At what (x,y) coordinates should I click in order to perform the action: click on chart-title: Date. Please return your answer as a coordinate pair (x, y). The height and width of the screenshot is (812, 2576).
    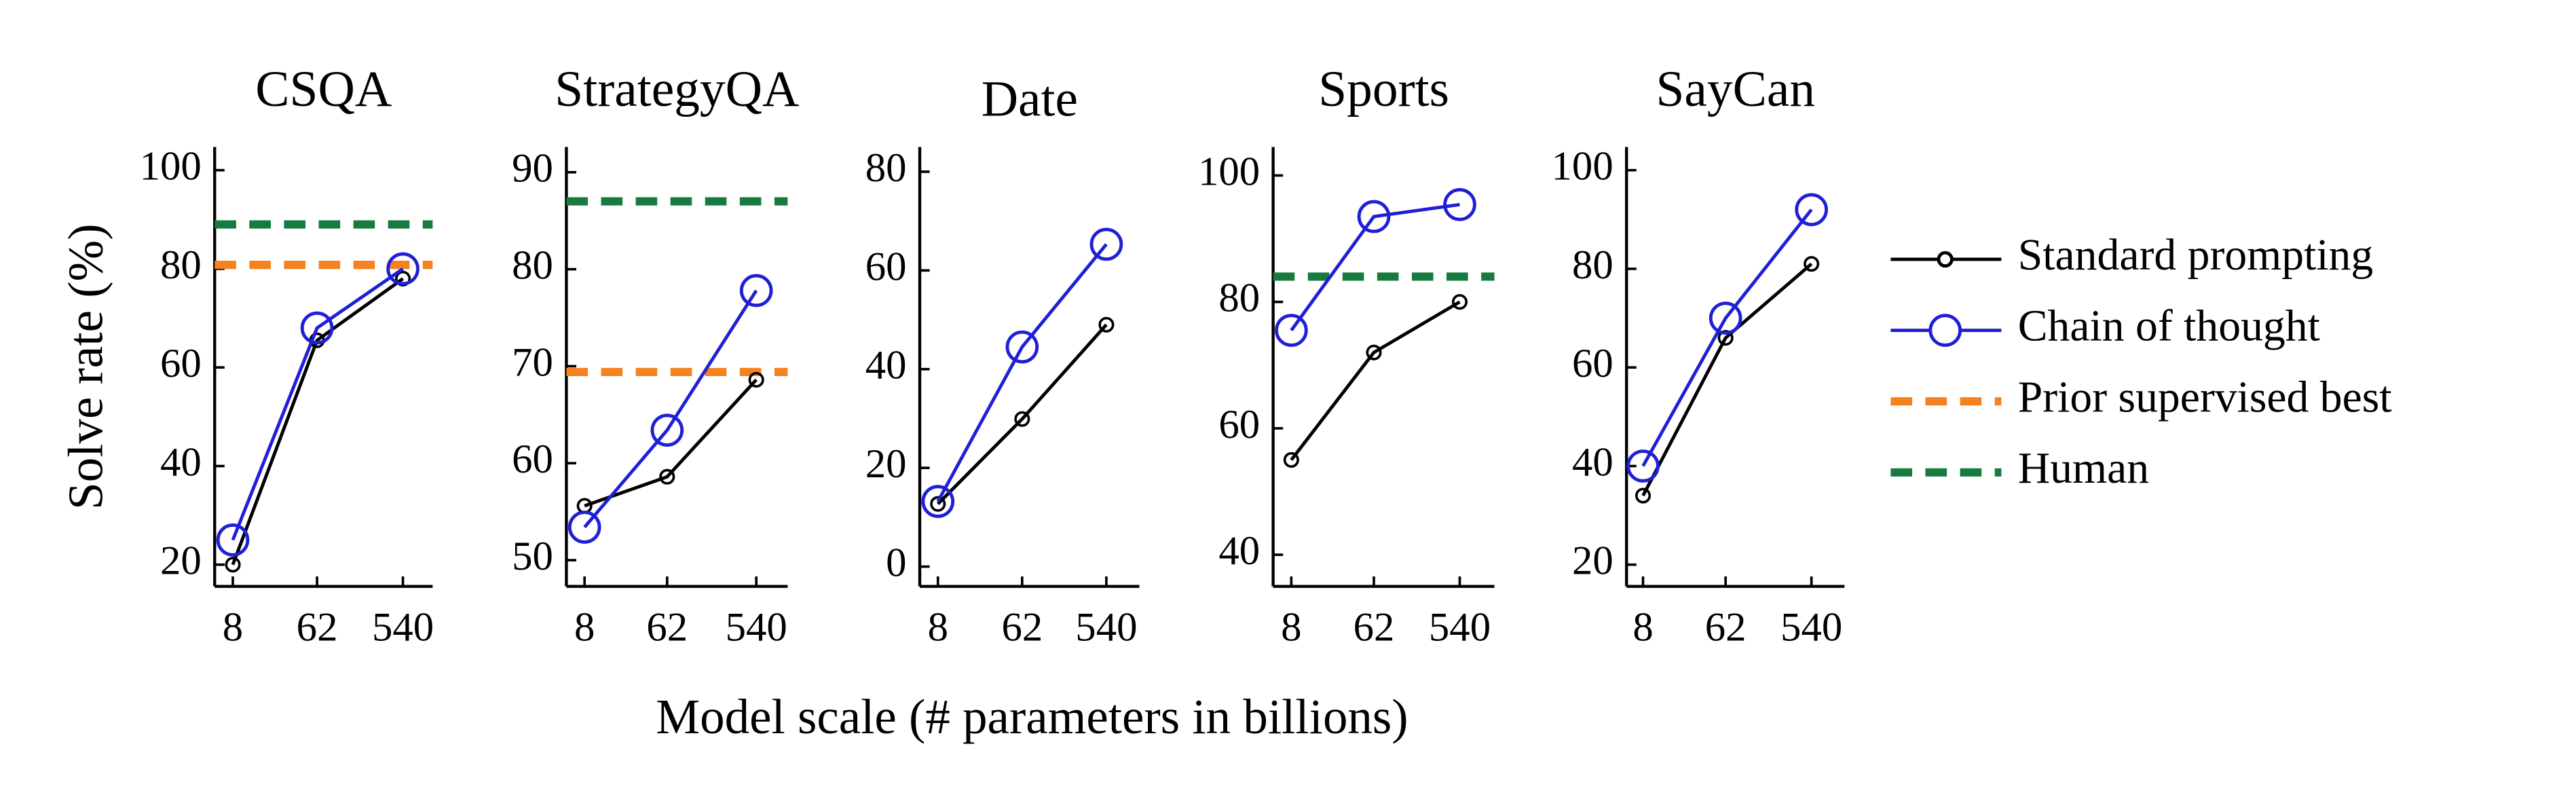
    Looking at the image, I should click on (1030, 99).